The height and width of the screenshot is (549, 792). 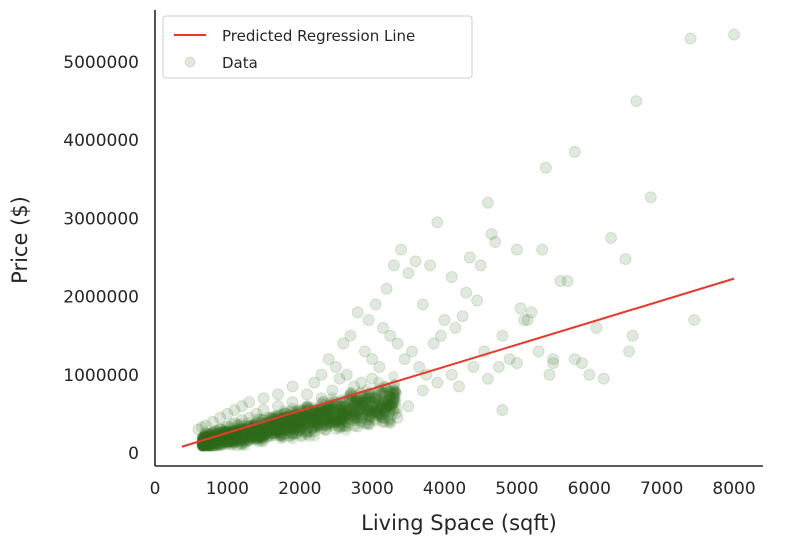 What do you see at coordinates (661, 489) in the screenshot?
I see `x-tick-label: 7000` at bounding box center [661, 489].